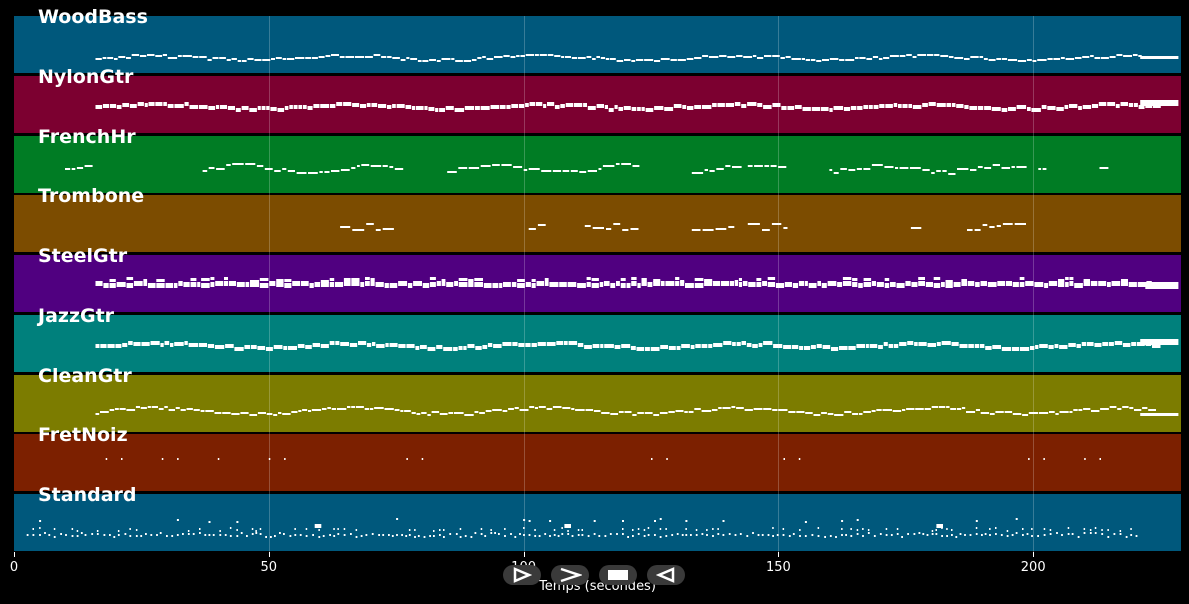 The height and width of the screenshot is (604, 1189). I want to click on track-woodbass: WoodBass, so click(597, 40).